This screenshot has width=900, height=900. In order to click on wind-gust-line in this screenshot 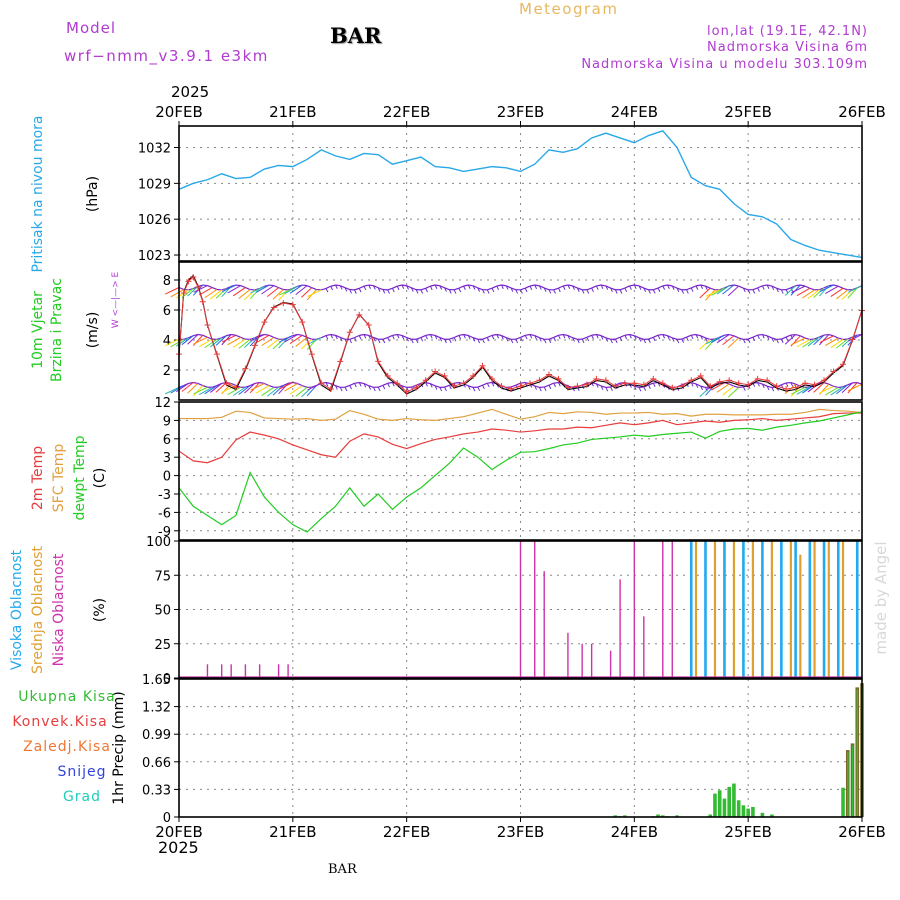, I will do `click(520, 334)`.